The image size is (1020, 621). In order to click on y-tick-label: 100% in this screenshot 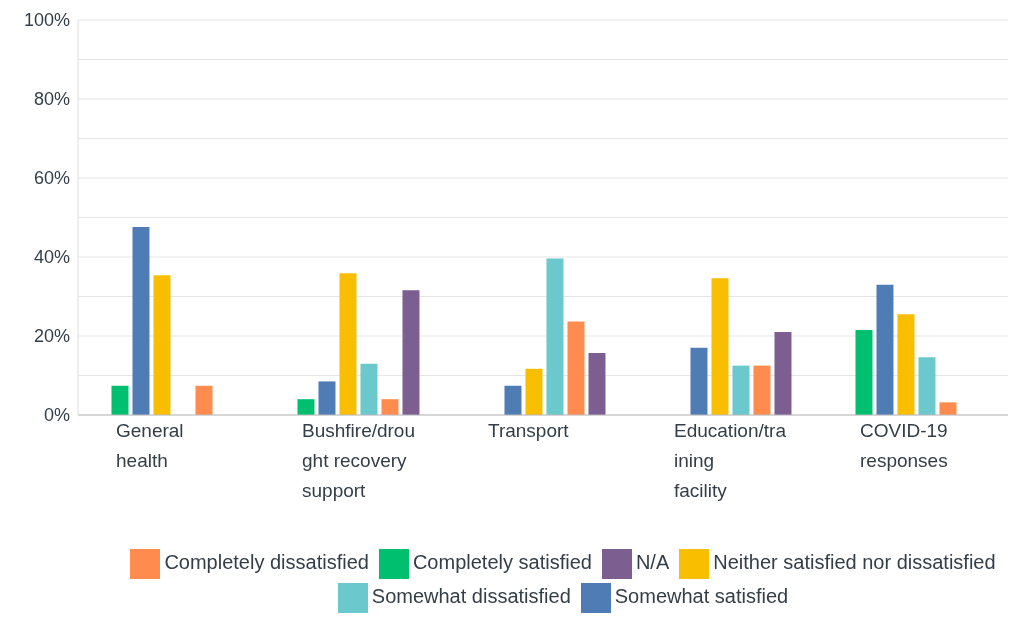, I will do `click(46, 20)`.